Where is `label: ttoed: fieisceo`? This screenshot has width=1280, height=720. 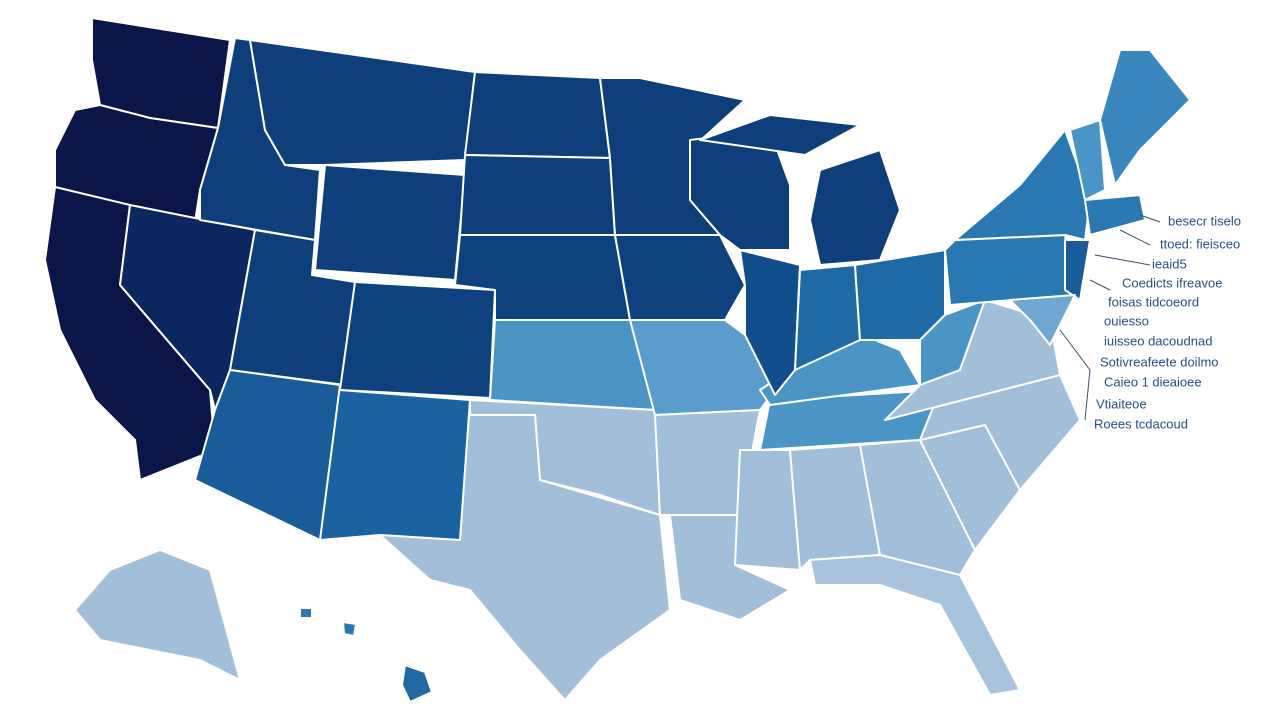 label: ttoed: fieisceo is located at coordinates (1200, 243).